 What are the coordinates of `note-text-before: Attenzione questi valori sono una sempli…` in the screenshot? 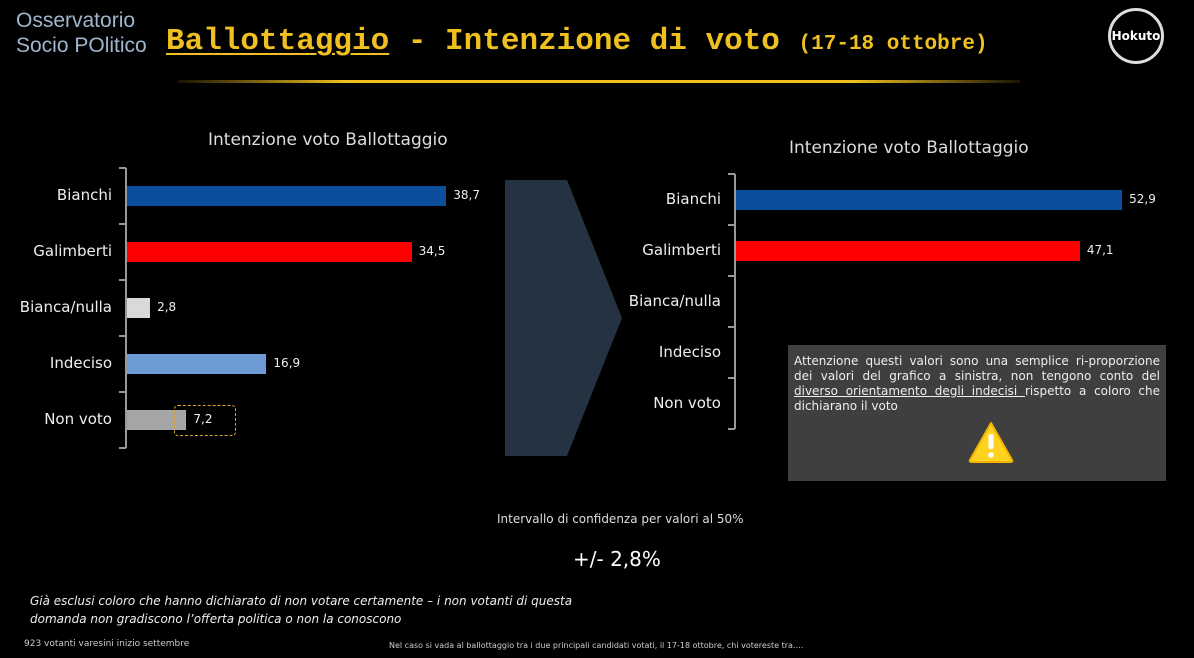 It's located at (977, 368).